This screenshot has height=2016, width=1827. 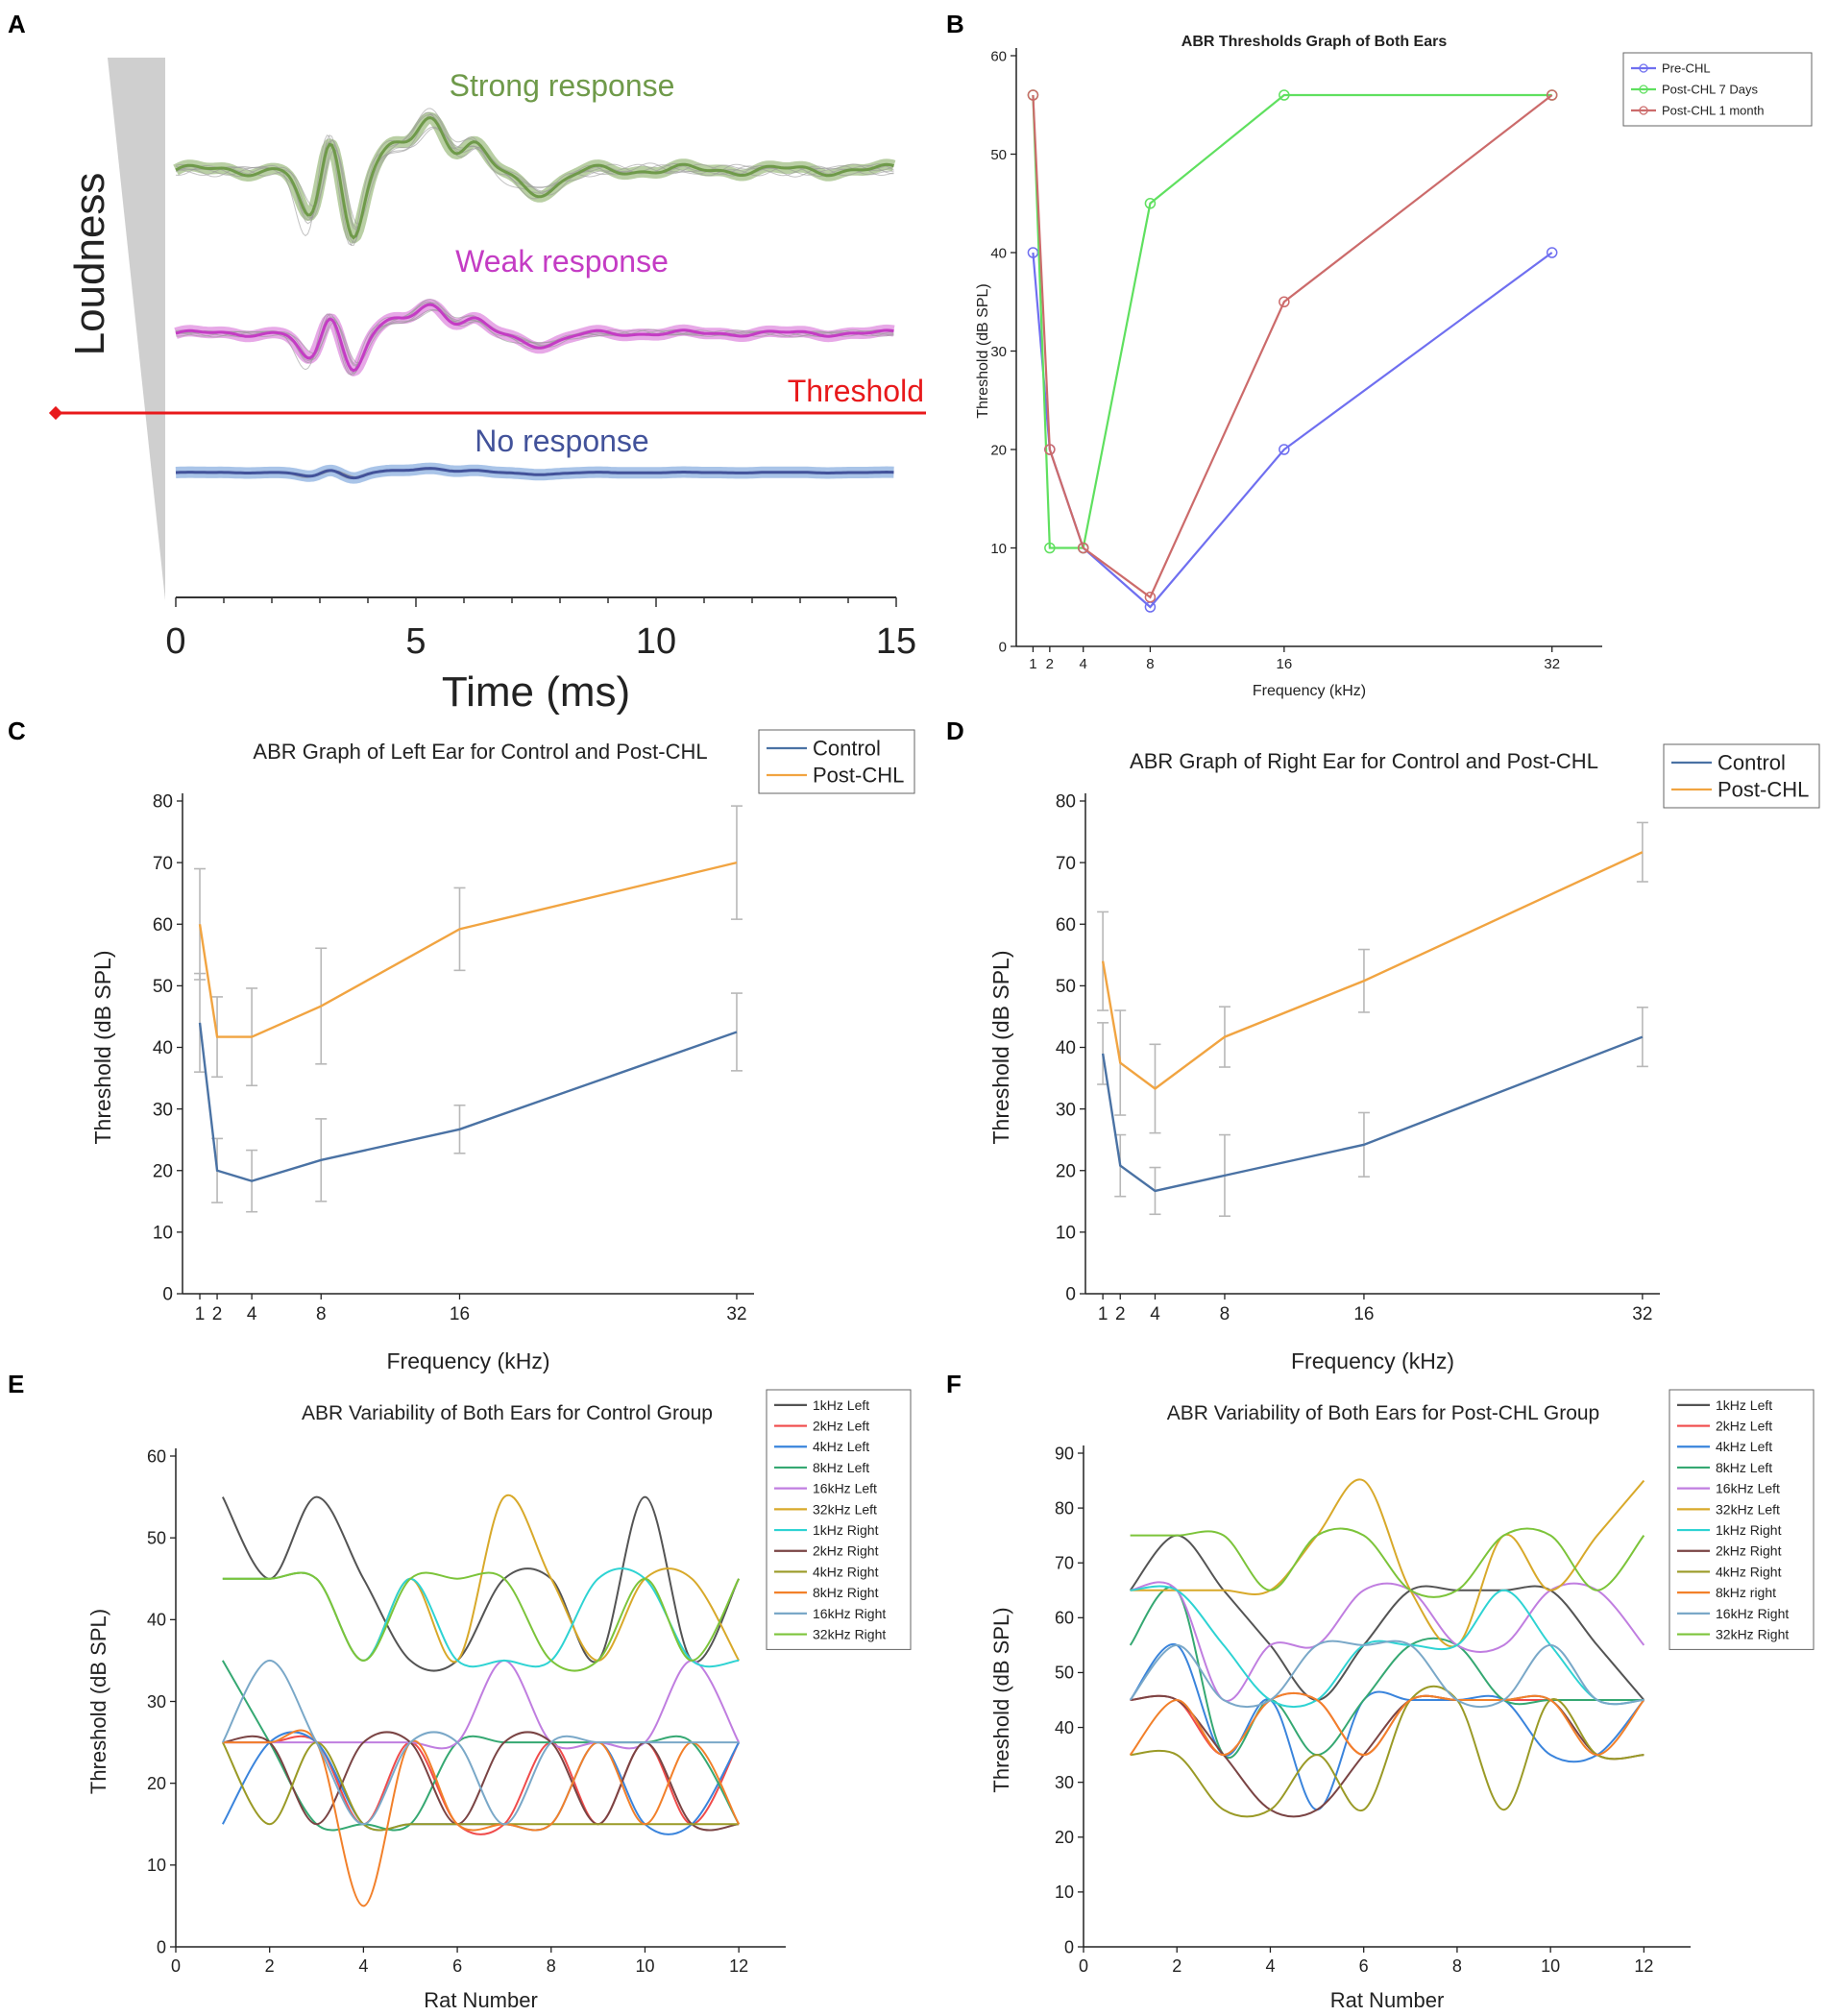 What do you see at coordinates (955, 24) in the screenshot?
I see `panel-label-b: B` at bounding box center [955, 24].